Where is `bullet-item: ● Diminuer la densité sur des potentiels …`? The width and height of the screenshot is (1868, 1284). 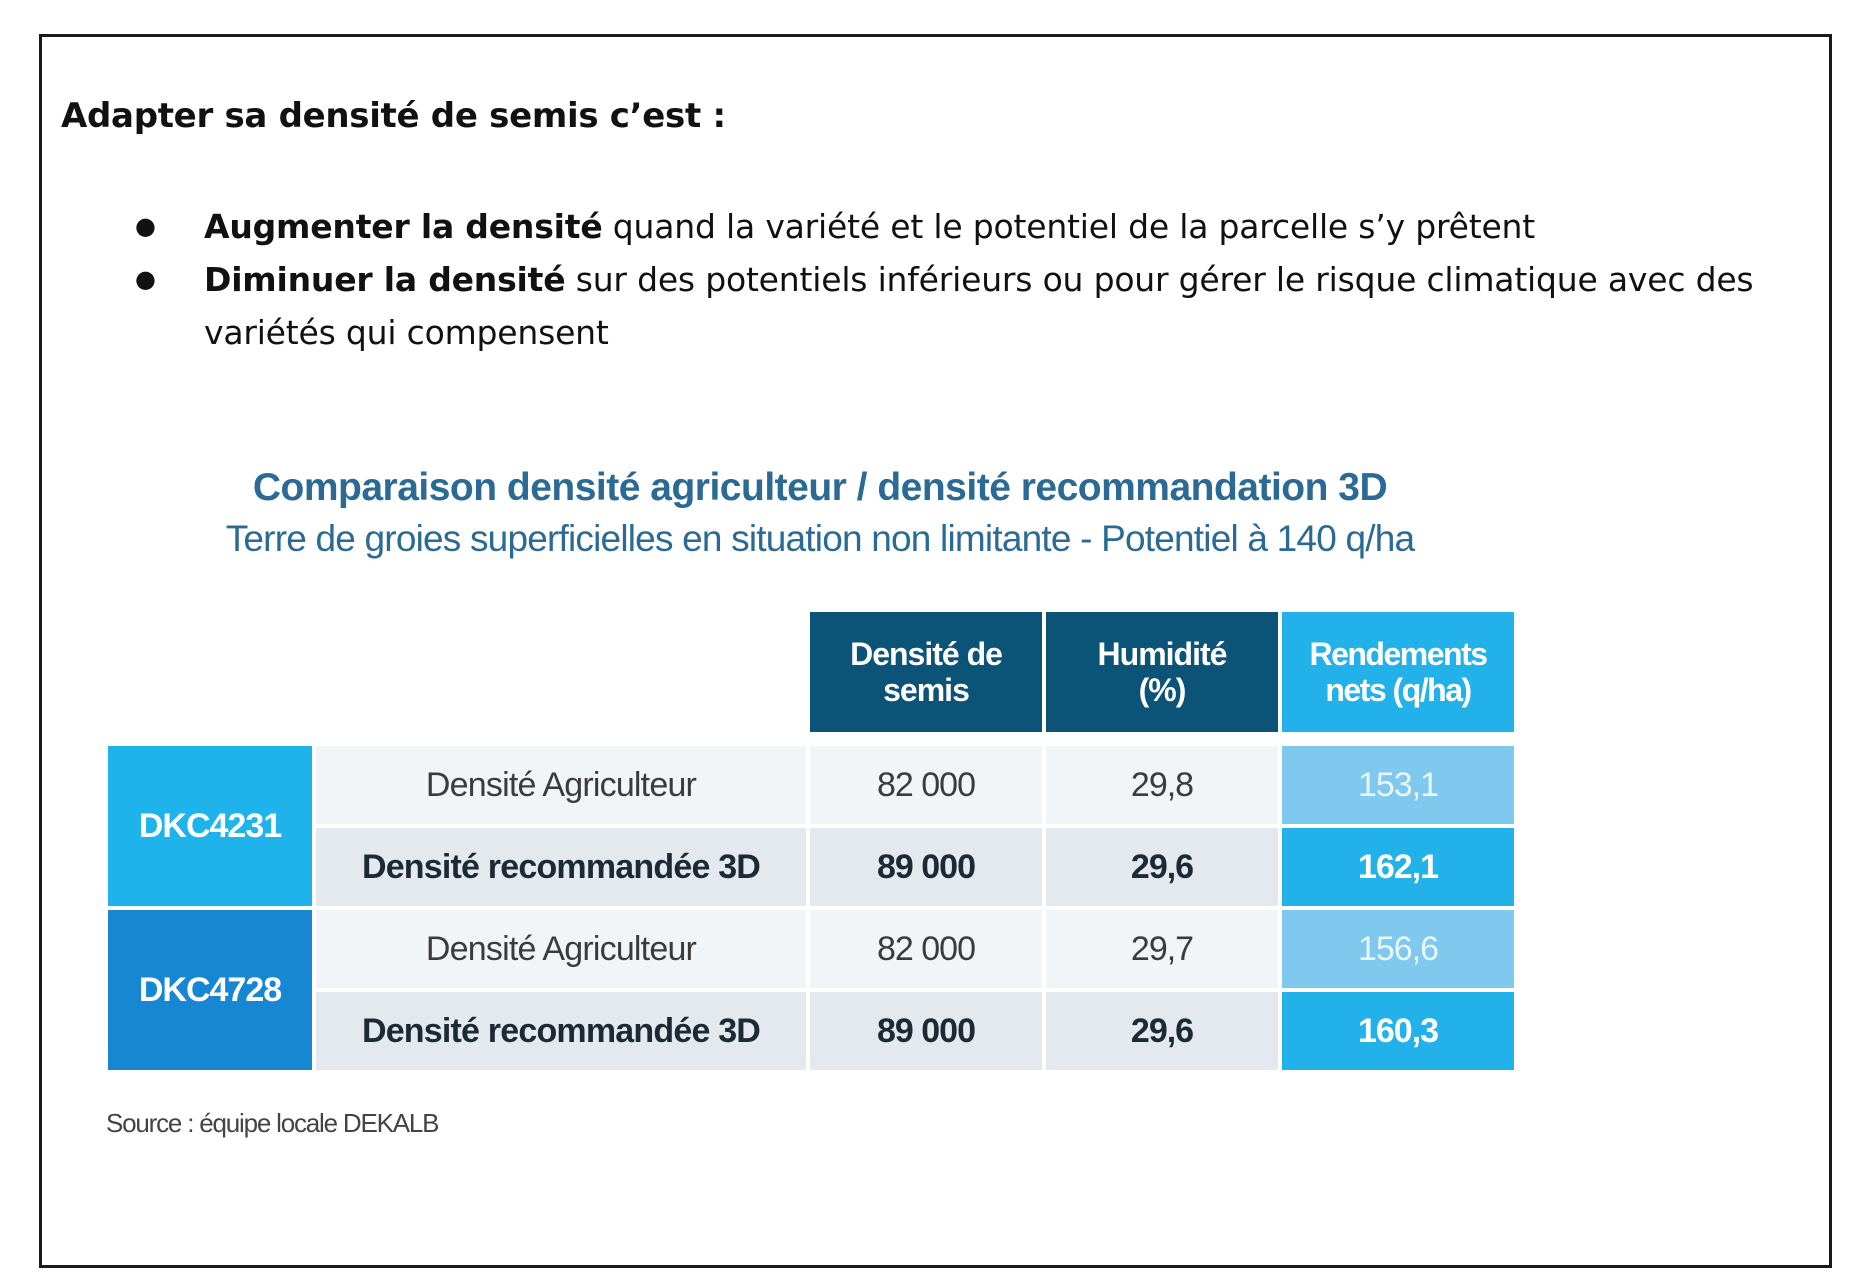 bullet-item: ● Diminuer la densité sur des potentiels … is located at coordinates (955, 306).